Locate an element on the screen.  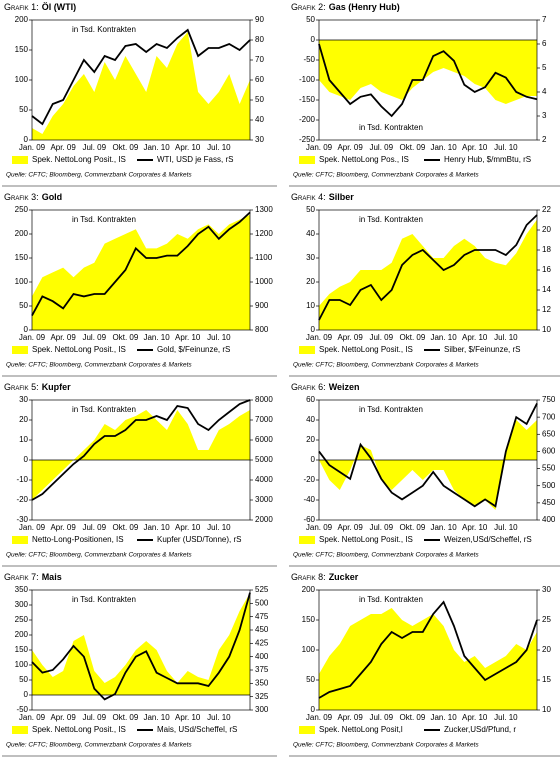
chart-label: Grafik 3: is located at coordinates (21, 197).